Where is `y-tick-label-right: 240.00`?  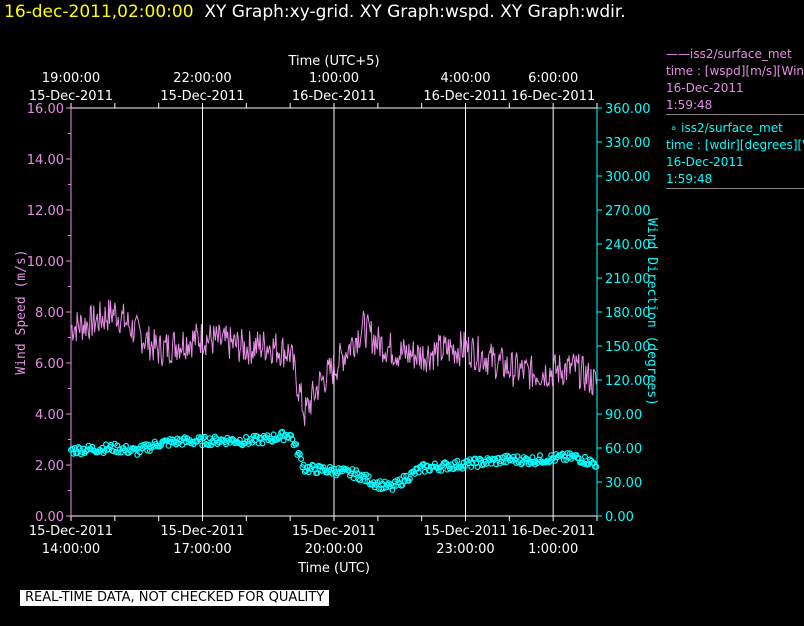 y-tick-label-right: 240.00 is located at coordinates (628, 245).